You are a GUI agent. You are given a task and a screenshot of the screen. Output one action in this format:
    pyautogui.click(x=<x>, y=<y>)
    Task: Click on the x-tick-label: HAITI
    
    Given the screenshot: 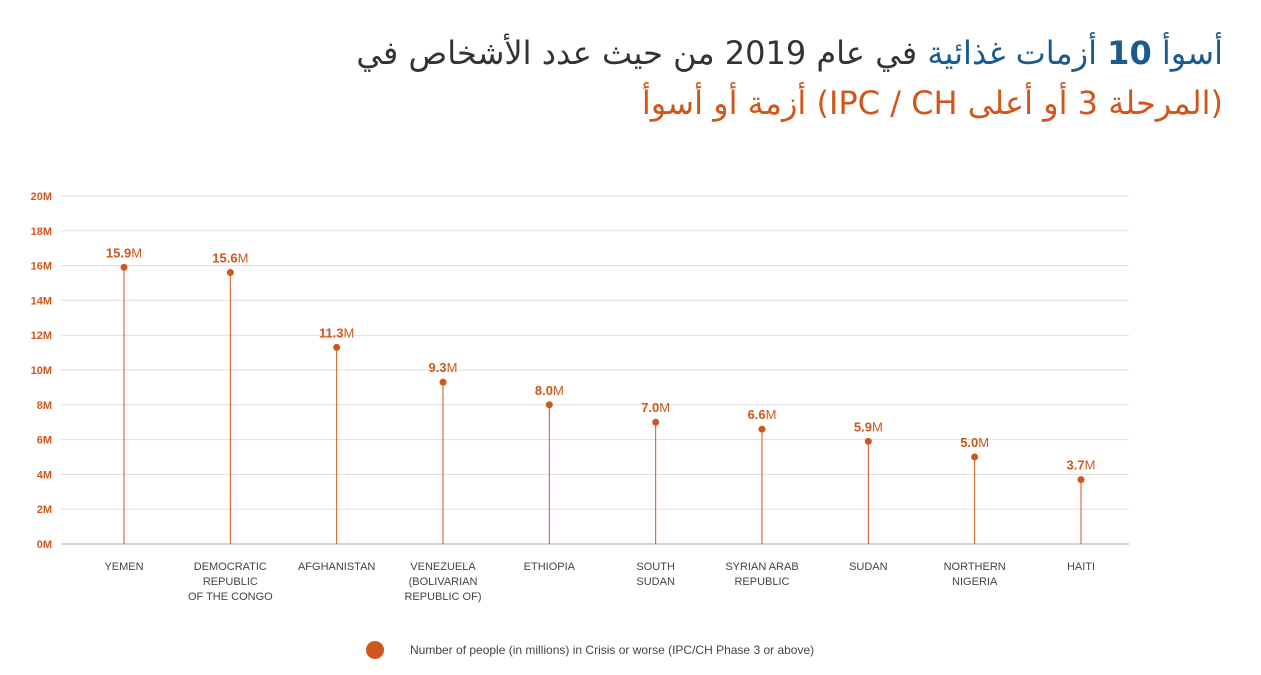 What is the action you would take?
    pyautogui.click(x=1081, y=567)
    